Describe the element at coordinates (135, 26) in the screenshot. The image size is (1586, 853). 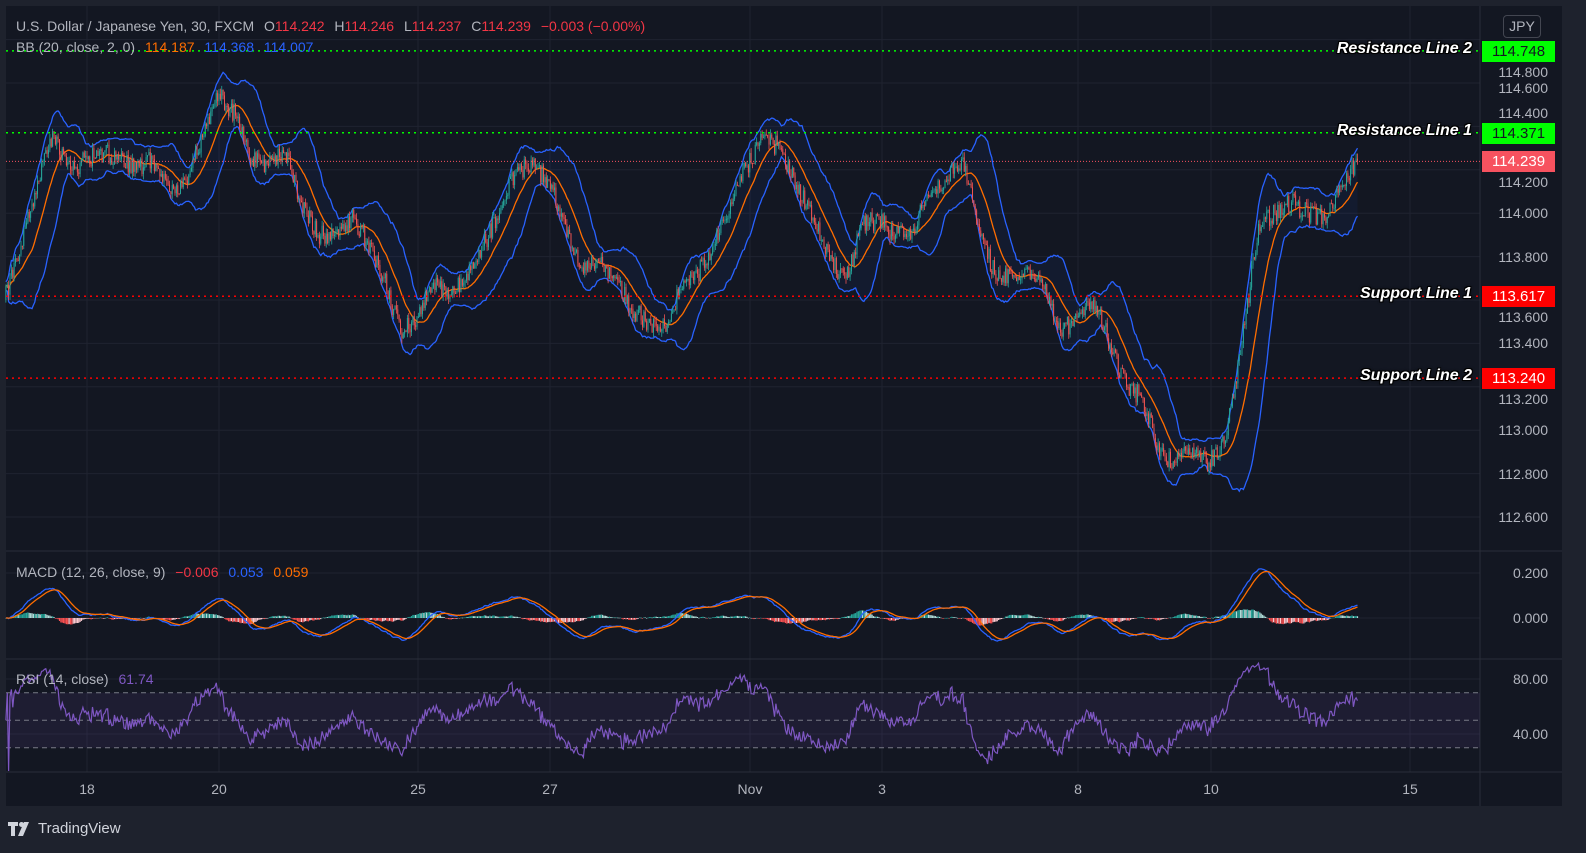
I see `symbol-title: U.S. Dollar / Japanese Yen, 30, FXCM` at that location.